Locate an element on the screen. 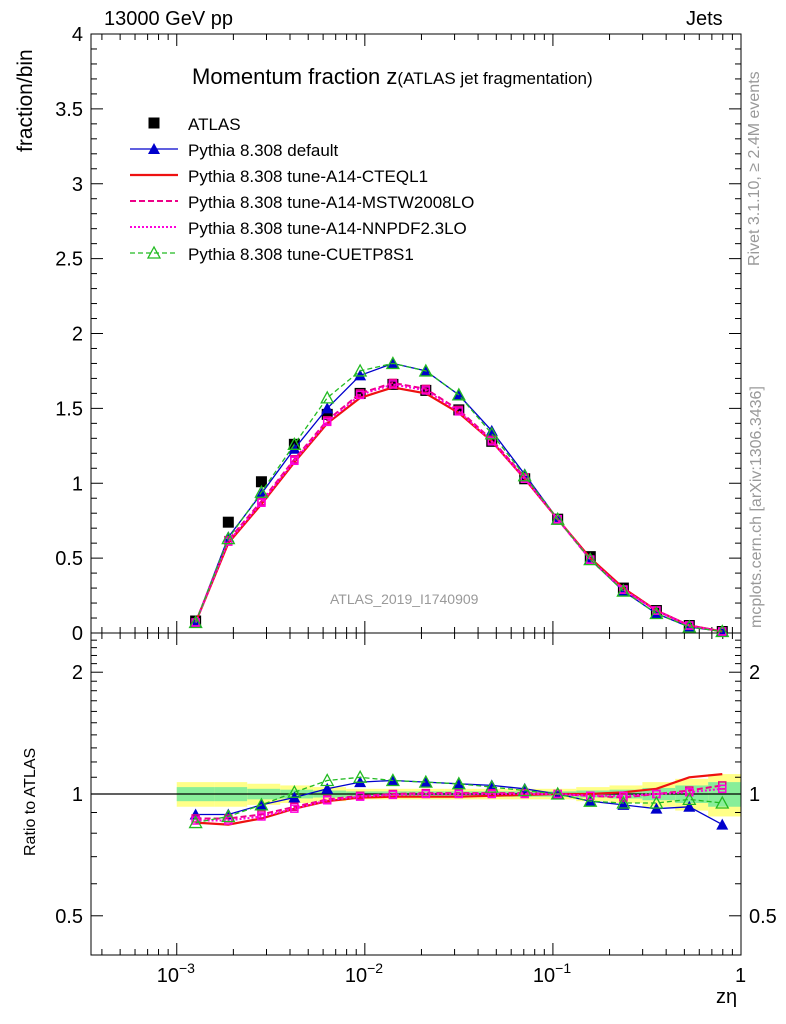 The image size is (786, 1024). x-tick-label: 10⁻¹ is located at coordinates (552, 973).